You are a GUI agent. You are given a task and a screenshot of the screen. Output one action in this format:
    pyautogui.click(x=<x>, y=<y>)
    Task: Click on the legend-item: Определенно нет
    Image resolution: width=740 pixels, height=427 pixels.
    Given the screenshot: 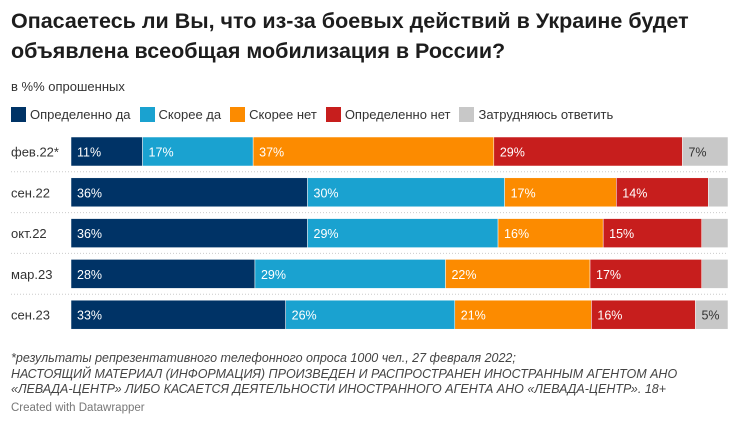 What is the action you would take?
    pyautogui.click(x=388, y=114)
    